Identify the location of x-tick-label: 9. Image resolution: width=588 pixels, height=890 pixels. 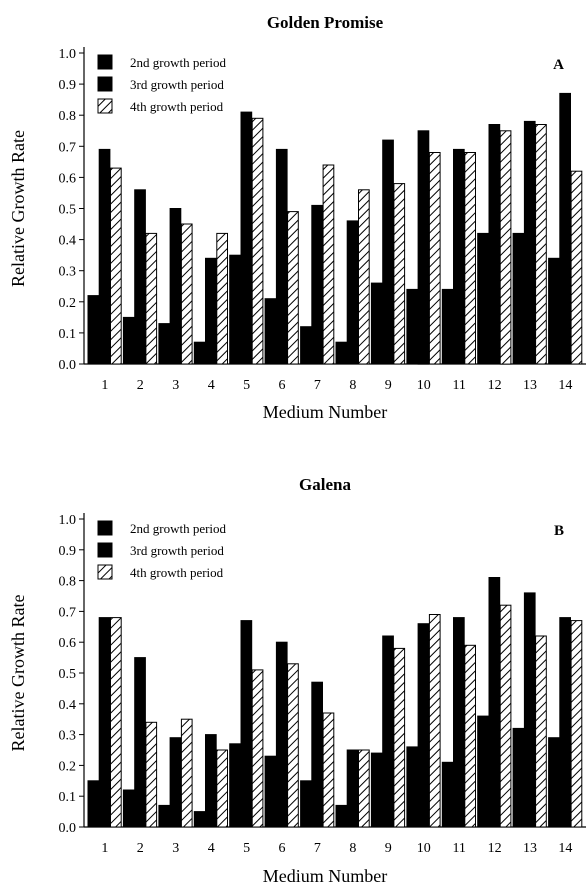
(388, 385).